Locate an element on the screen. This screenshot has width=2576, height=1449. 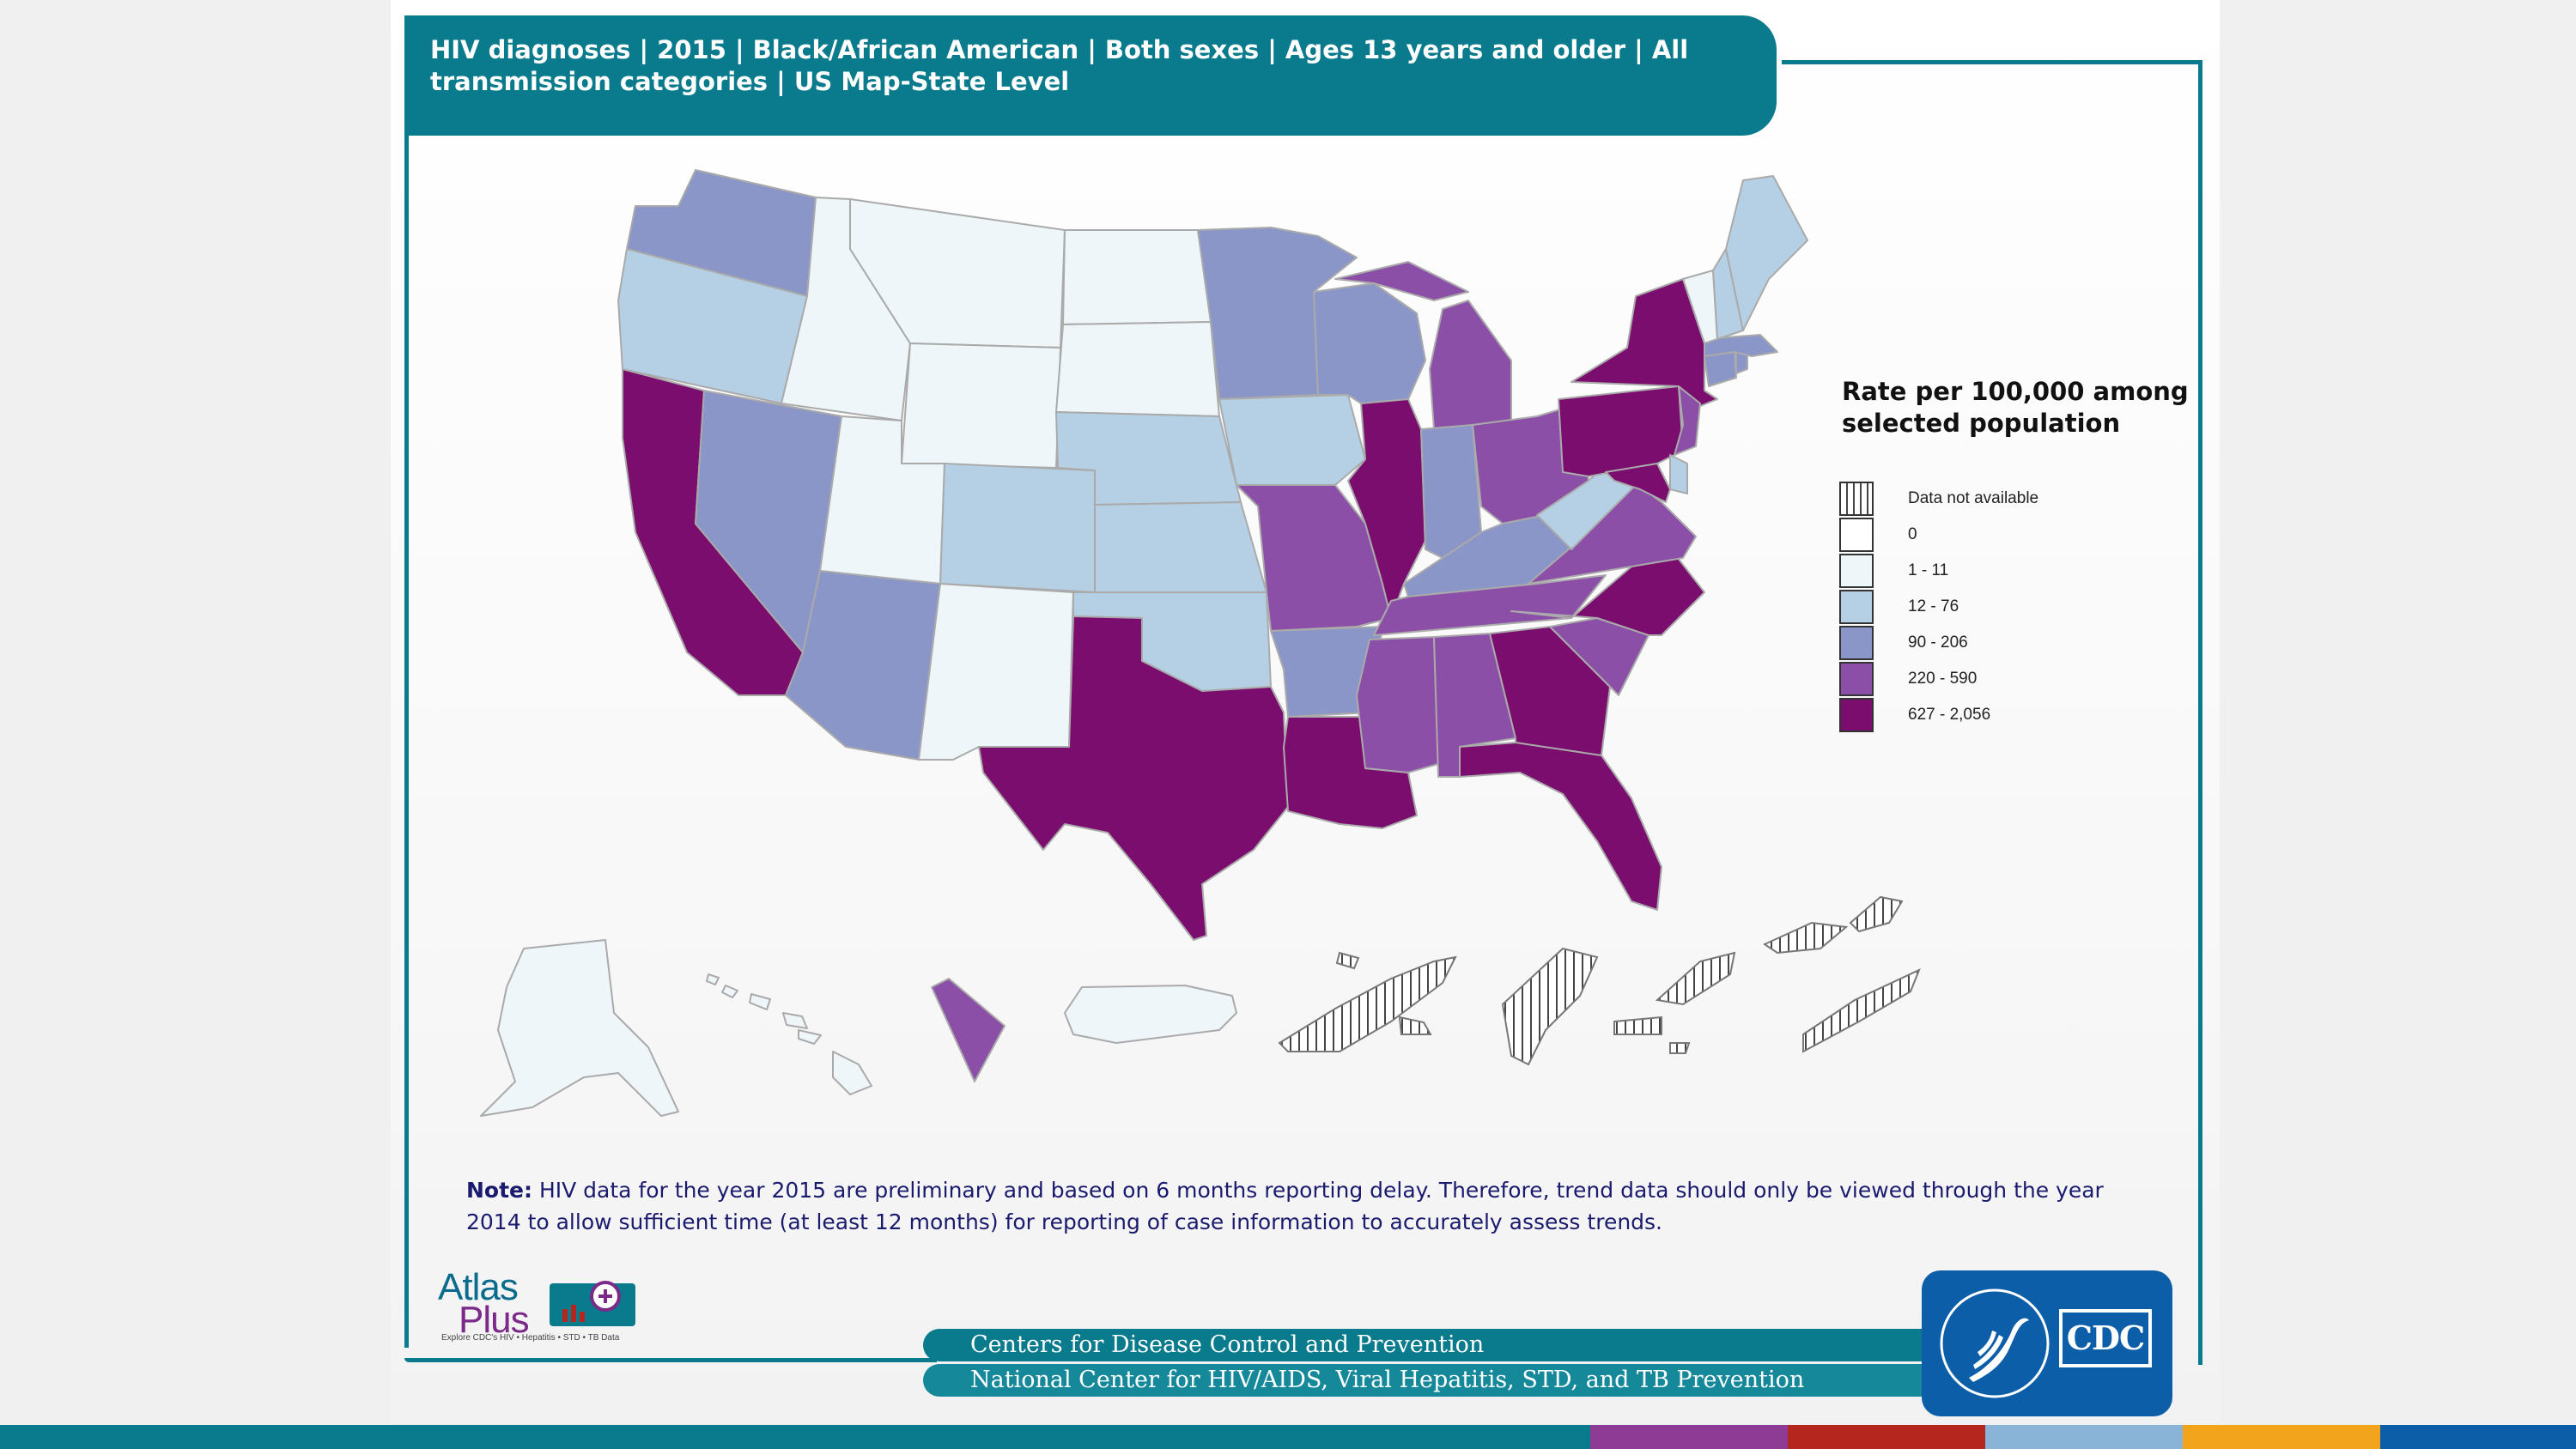
territory-northern-mariana-islands is located at coordinates (1862, 1010).